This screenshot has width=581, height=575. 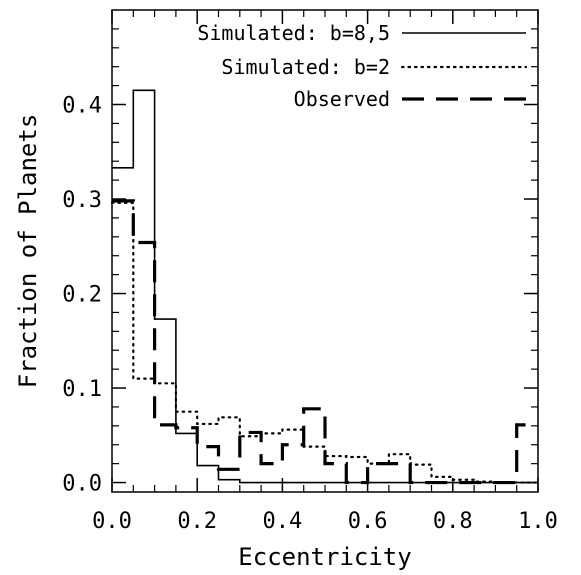 What do you see at coordinates (112, 521) in the screenshot?
I see `x-tick-label: 0.0` at bounding box center [112, 521].